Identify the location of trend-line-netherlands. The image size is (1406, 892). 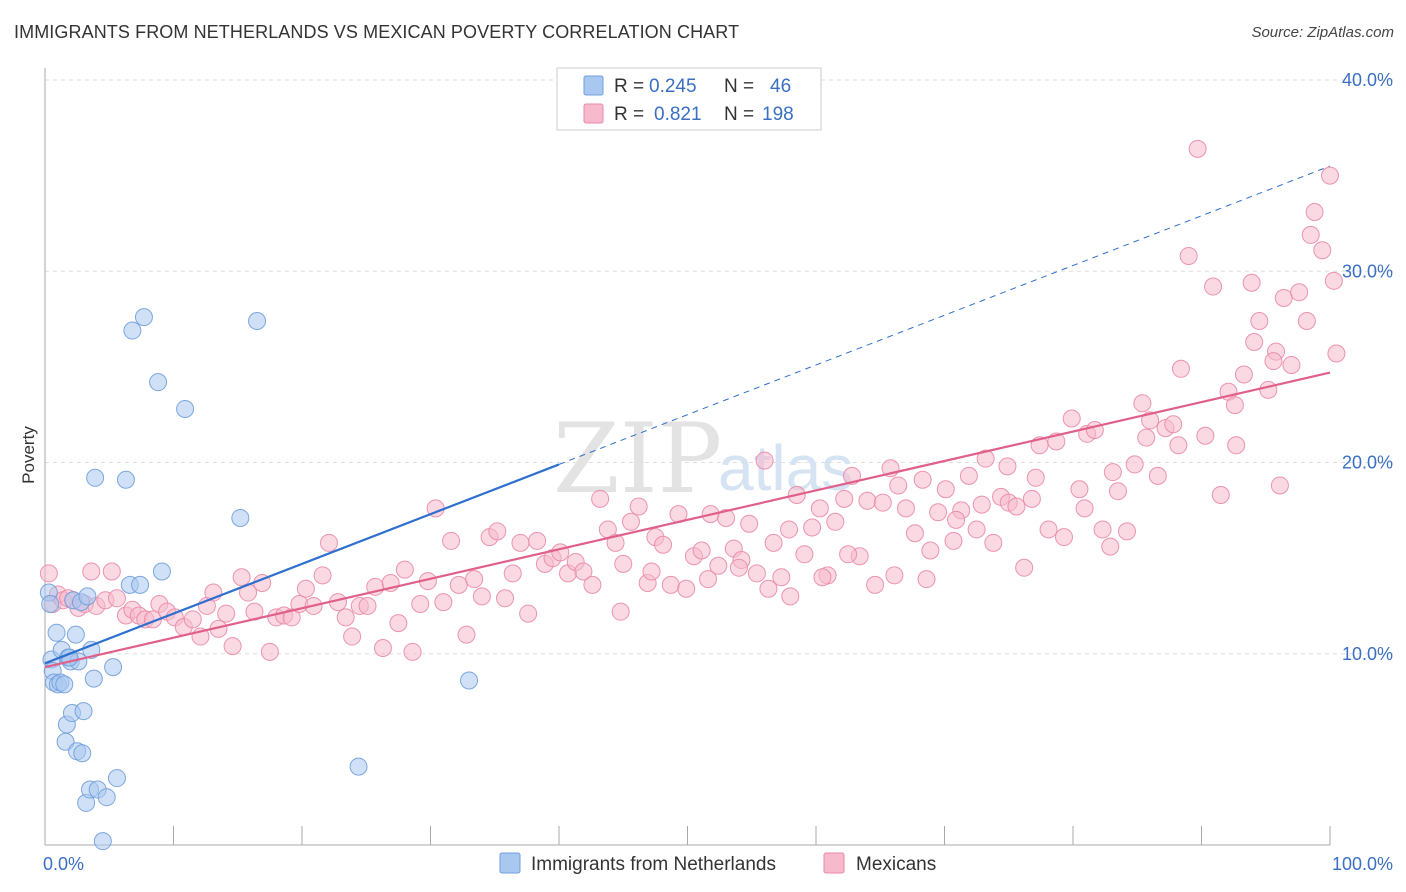
(302, 564).